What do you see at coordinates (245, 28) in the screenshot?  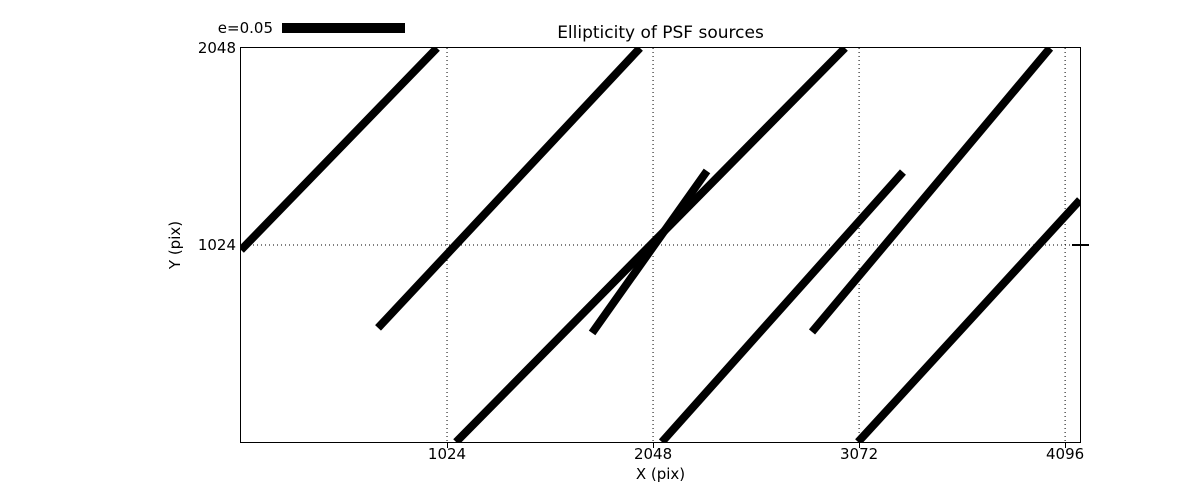 I see `legend-label: e=0.05` at bounding box center [245, 28].